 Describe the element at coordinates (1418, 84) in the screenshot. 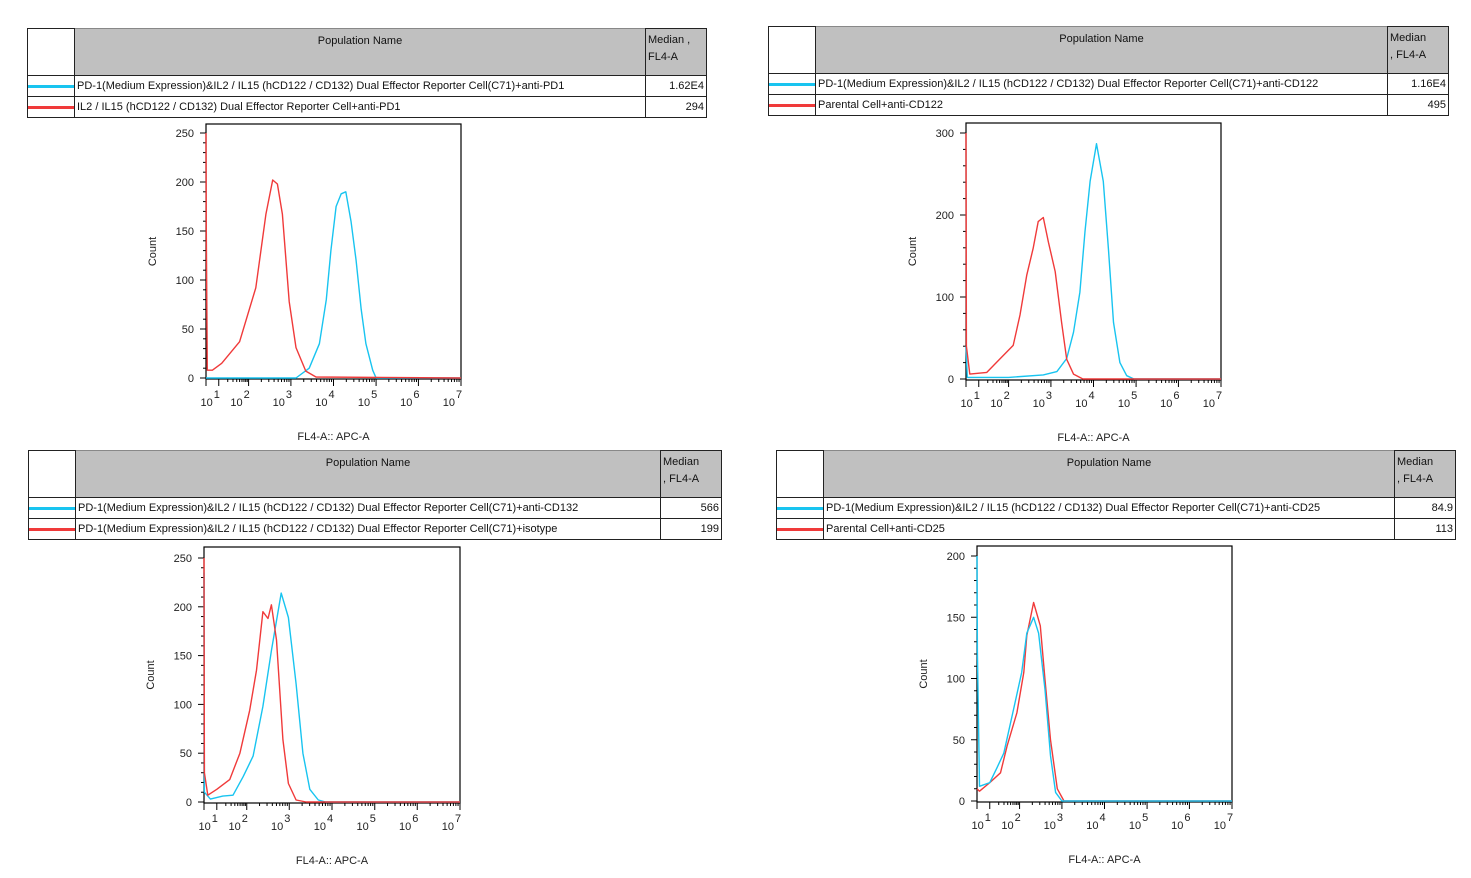

I see `median-value: 1.16E4` at that location.